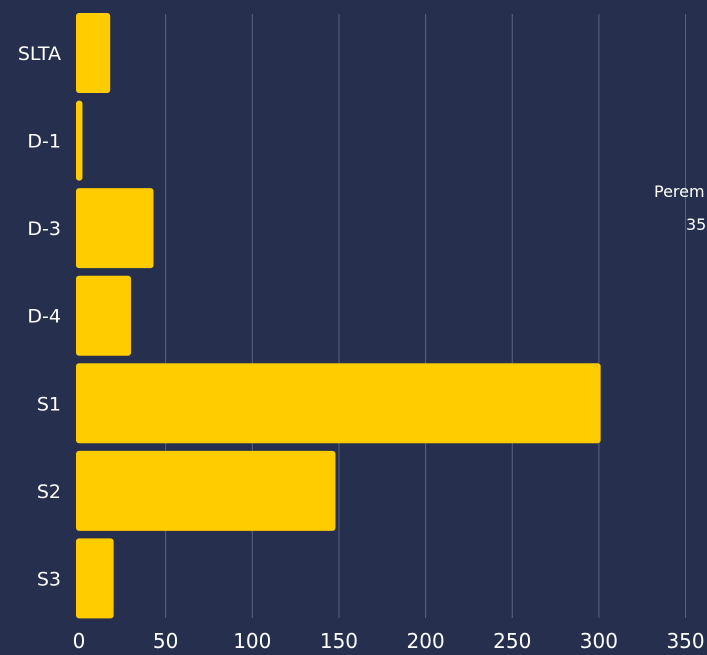 Image resolution: width=707 pixels, height=655 pixels. I want to click on category-label: D-4, so click(44, 317).